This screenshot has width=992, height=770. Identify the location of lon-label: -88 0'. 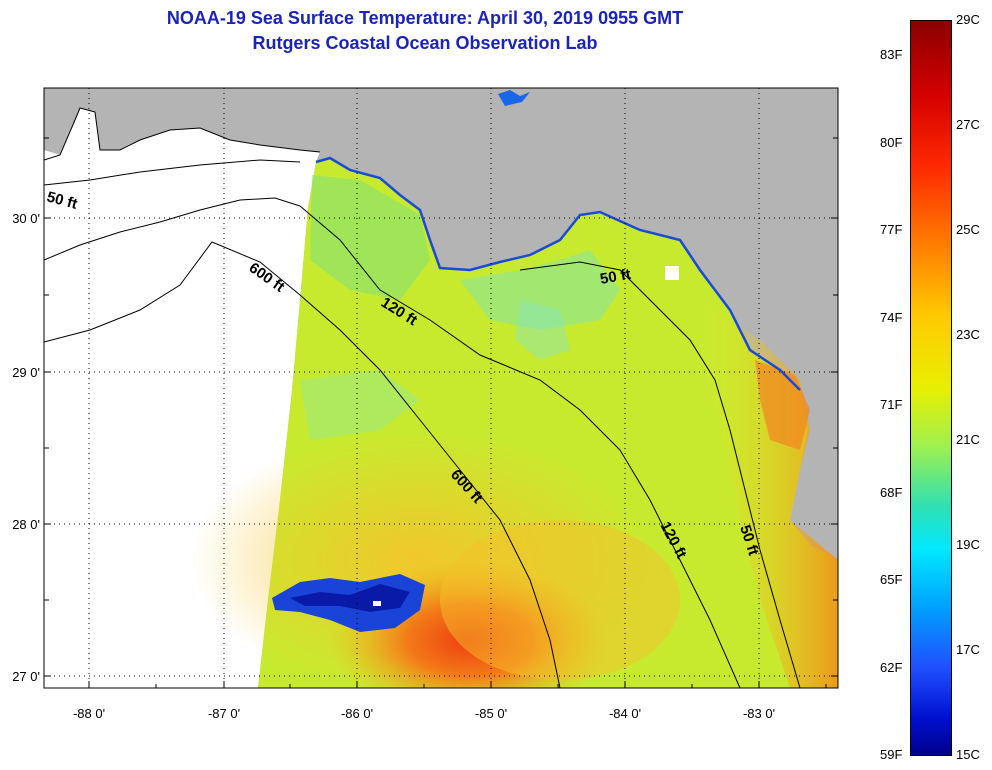
(89, 713).